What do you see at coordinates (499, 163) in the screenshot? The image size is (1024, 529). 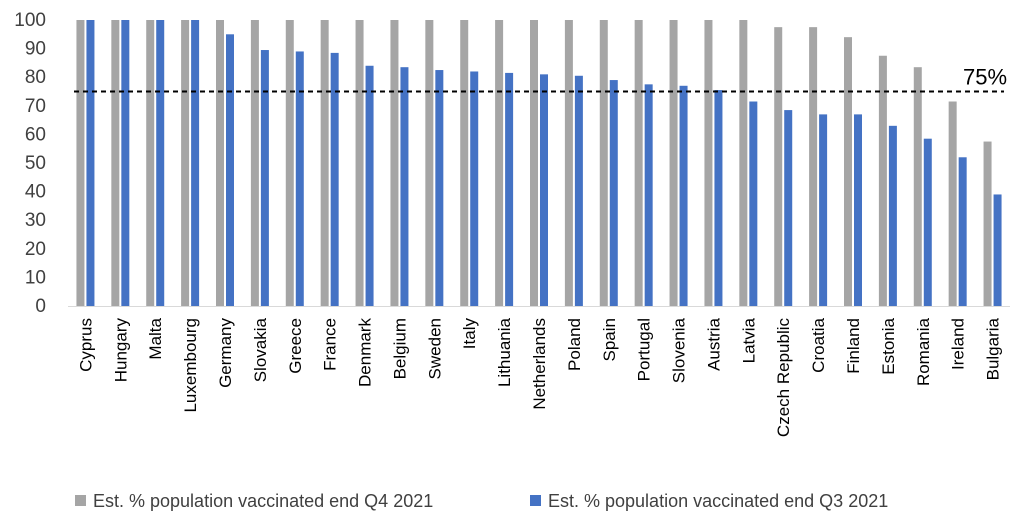 I see `bar-q4-lithuania` at bounding box center [499, 163].